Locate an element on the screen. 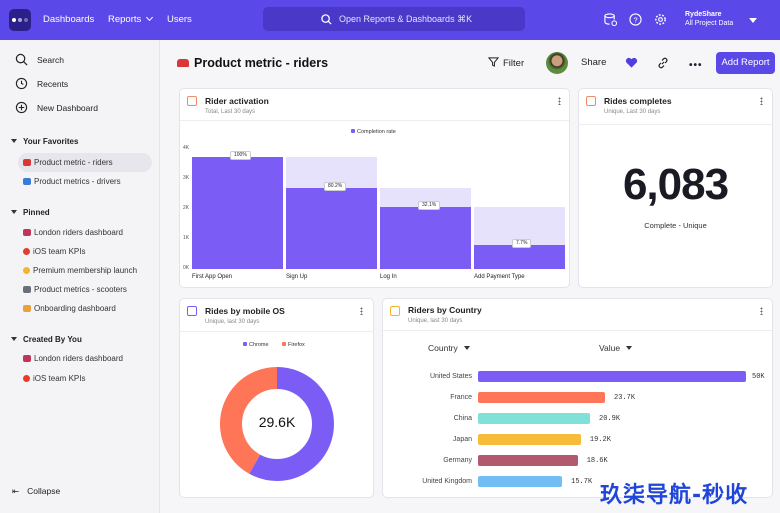 The width and height of the screenshot is (780, 513). card-subtitle: Unique, last 30 days is located at coordinates (232, 322).